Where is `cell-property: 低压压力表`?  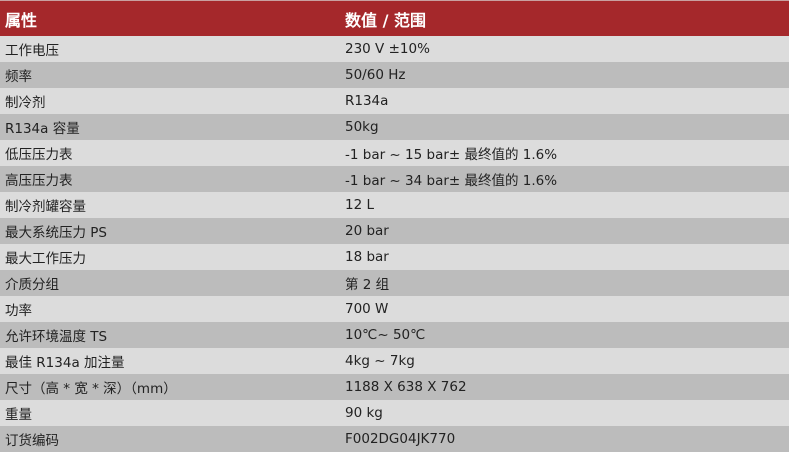
cell-property: 低压压力表 is located at coordinates (170, 153).